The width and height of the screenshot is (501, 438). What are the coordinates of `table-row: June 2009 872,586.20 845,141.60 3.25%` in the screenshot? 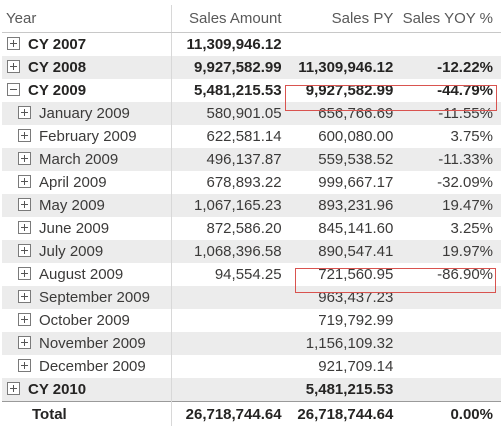 It's located at (251, 228).